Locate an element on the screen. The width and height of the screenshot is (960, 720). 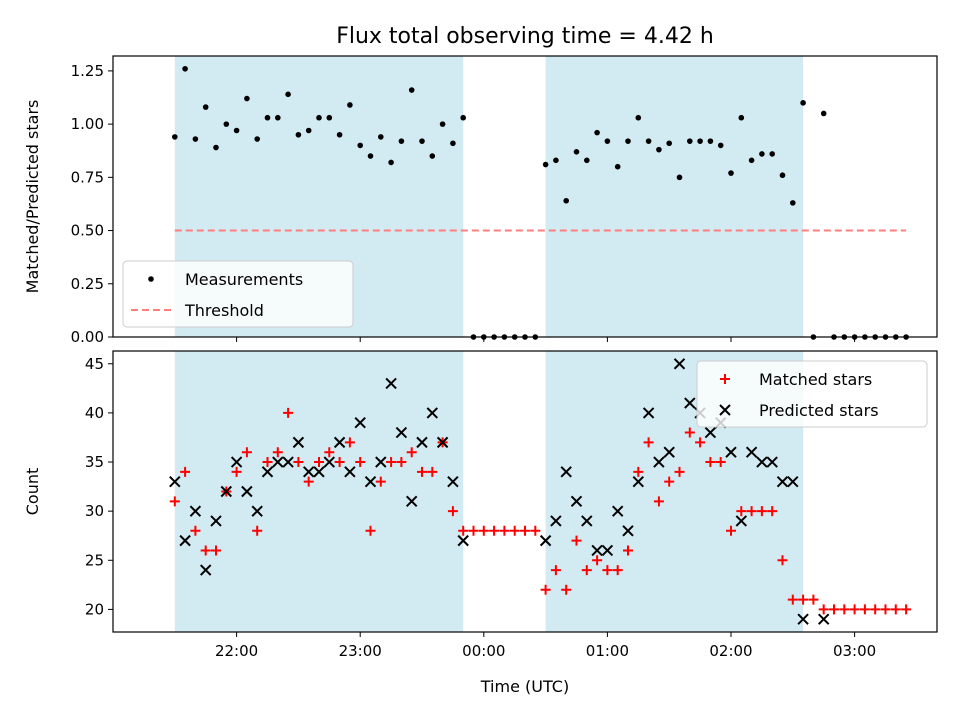
x-tick-label: 00:00 is located at coordinates (483, 651).